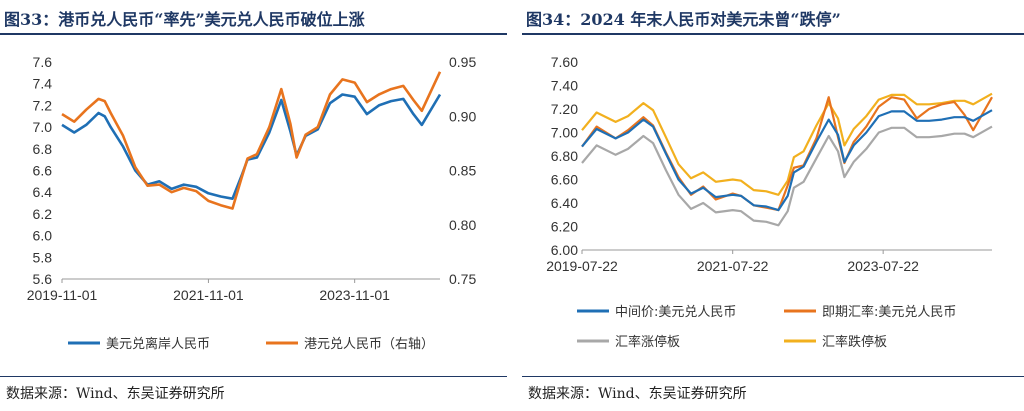 The width and height of the screenshot is (1024, 411). Describe the element at coordinates (43, 149) in the screenshot. I see `y-tick-label-left: 6.8` at that location.